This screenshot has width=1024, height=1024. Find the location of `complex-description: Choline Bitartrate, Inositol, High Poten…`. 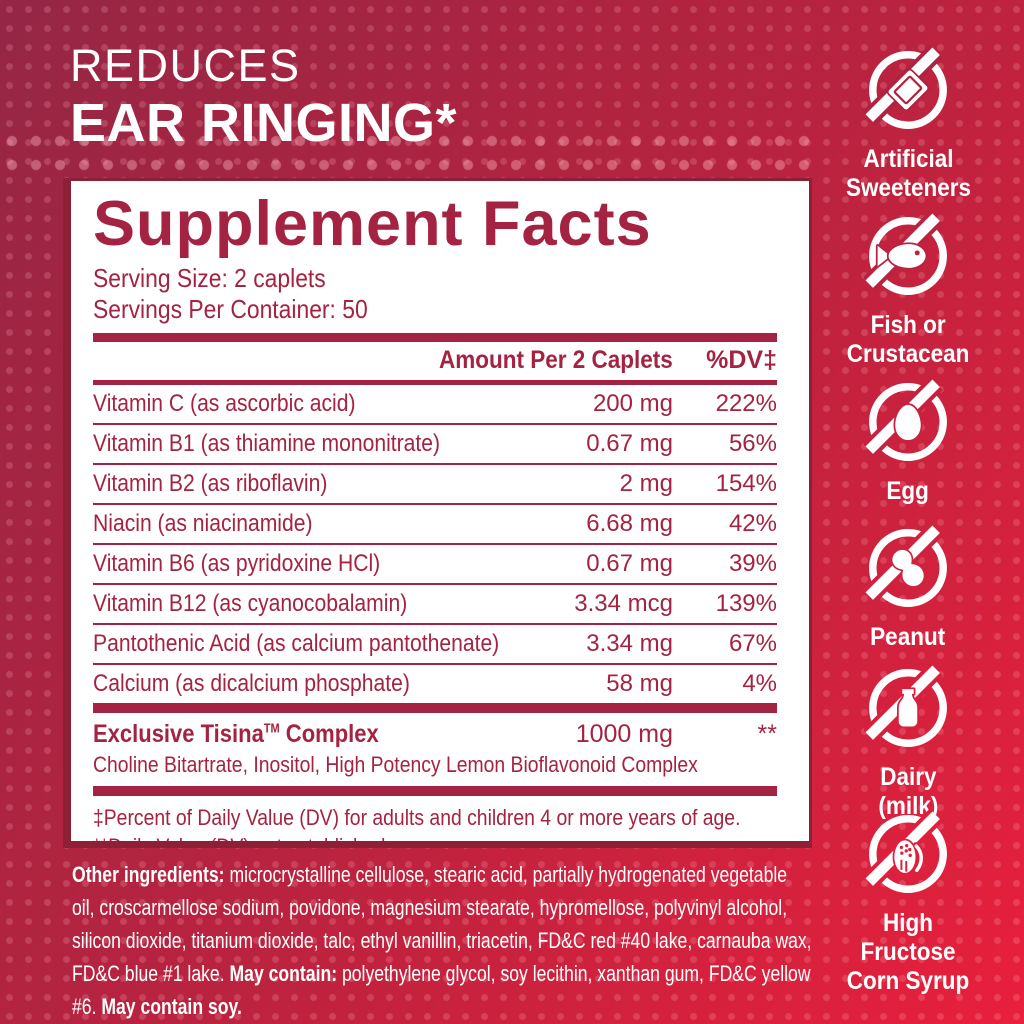

complex-description: Choline Bitartrate, Inositol, High Poten… is located at coordinates (395, 764).